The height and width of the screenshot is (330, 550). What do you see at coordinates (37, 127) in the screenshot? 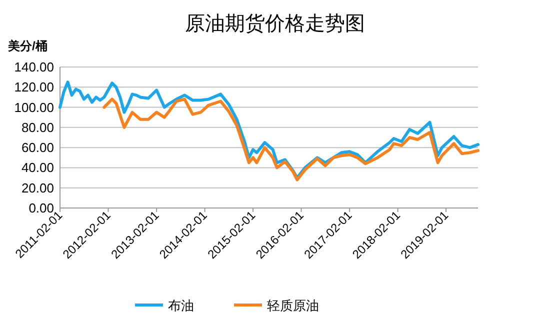
I see `y-tick-label: 80.00` at bounding box center [37, 127].